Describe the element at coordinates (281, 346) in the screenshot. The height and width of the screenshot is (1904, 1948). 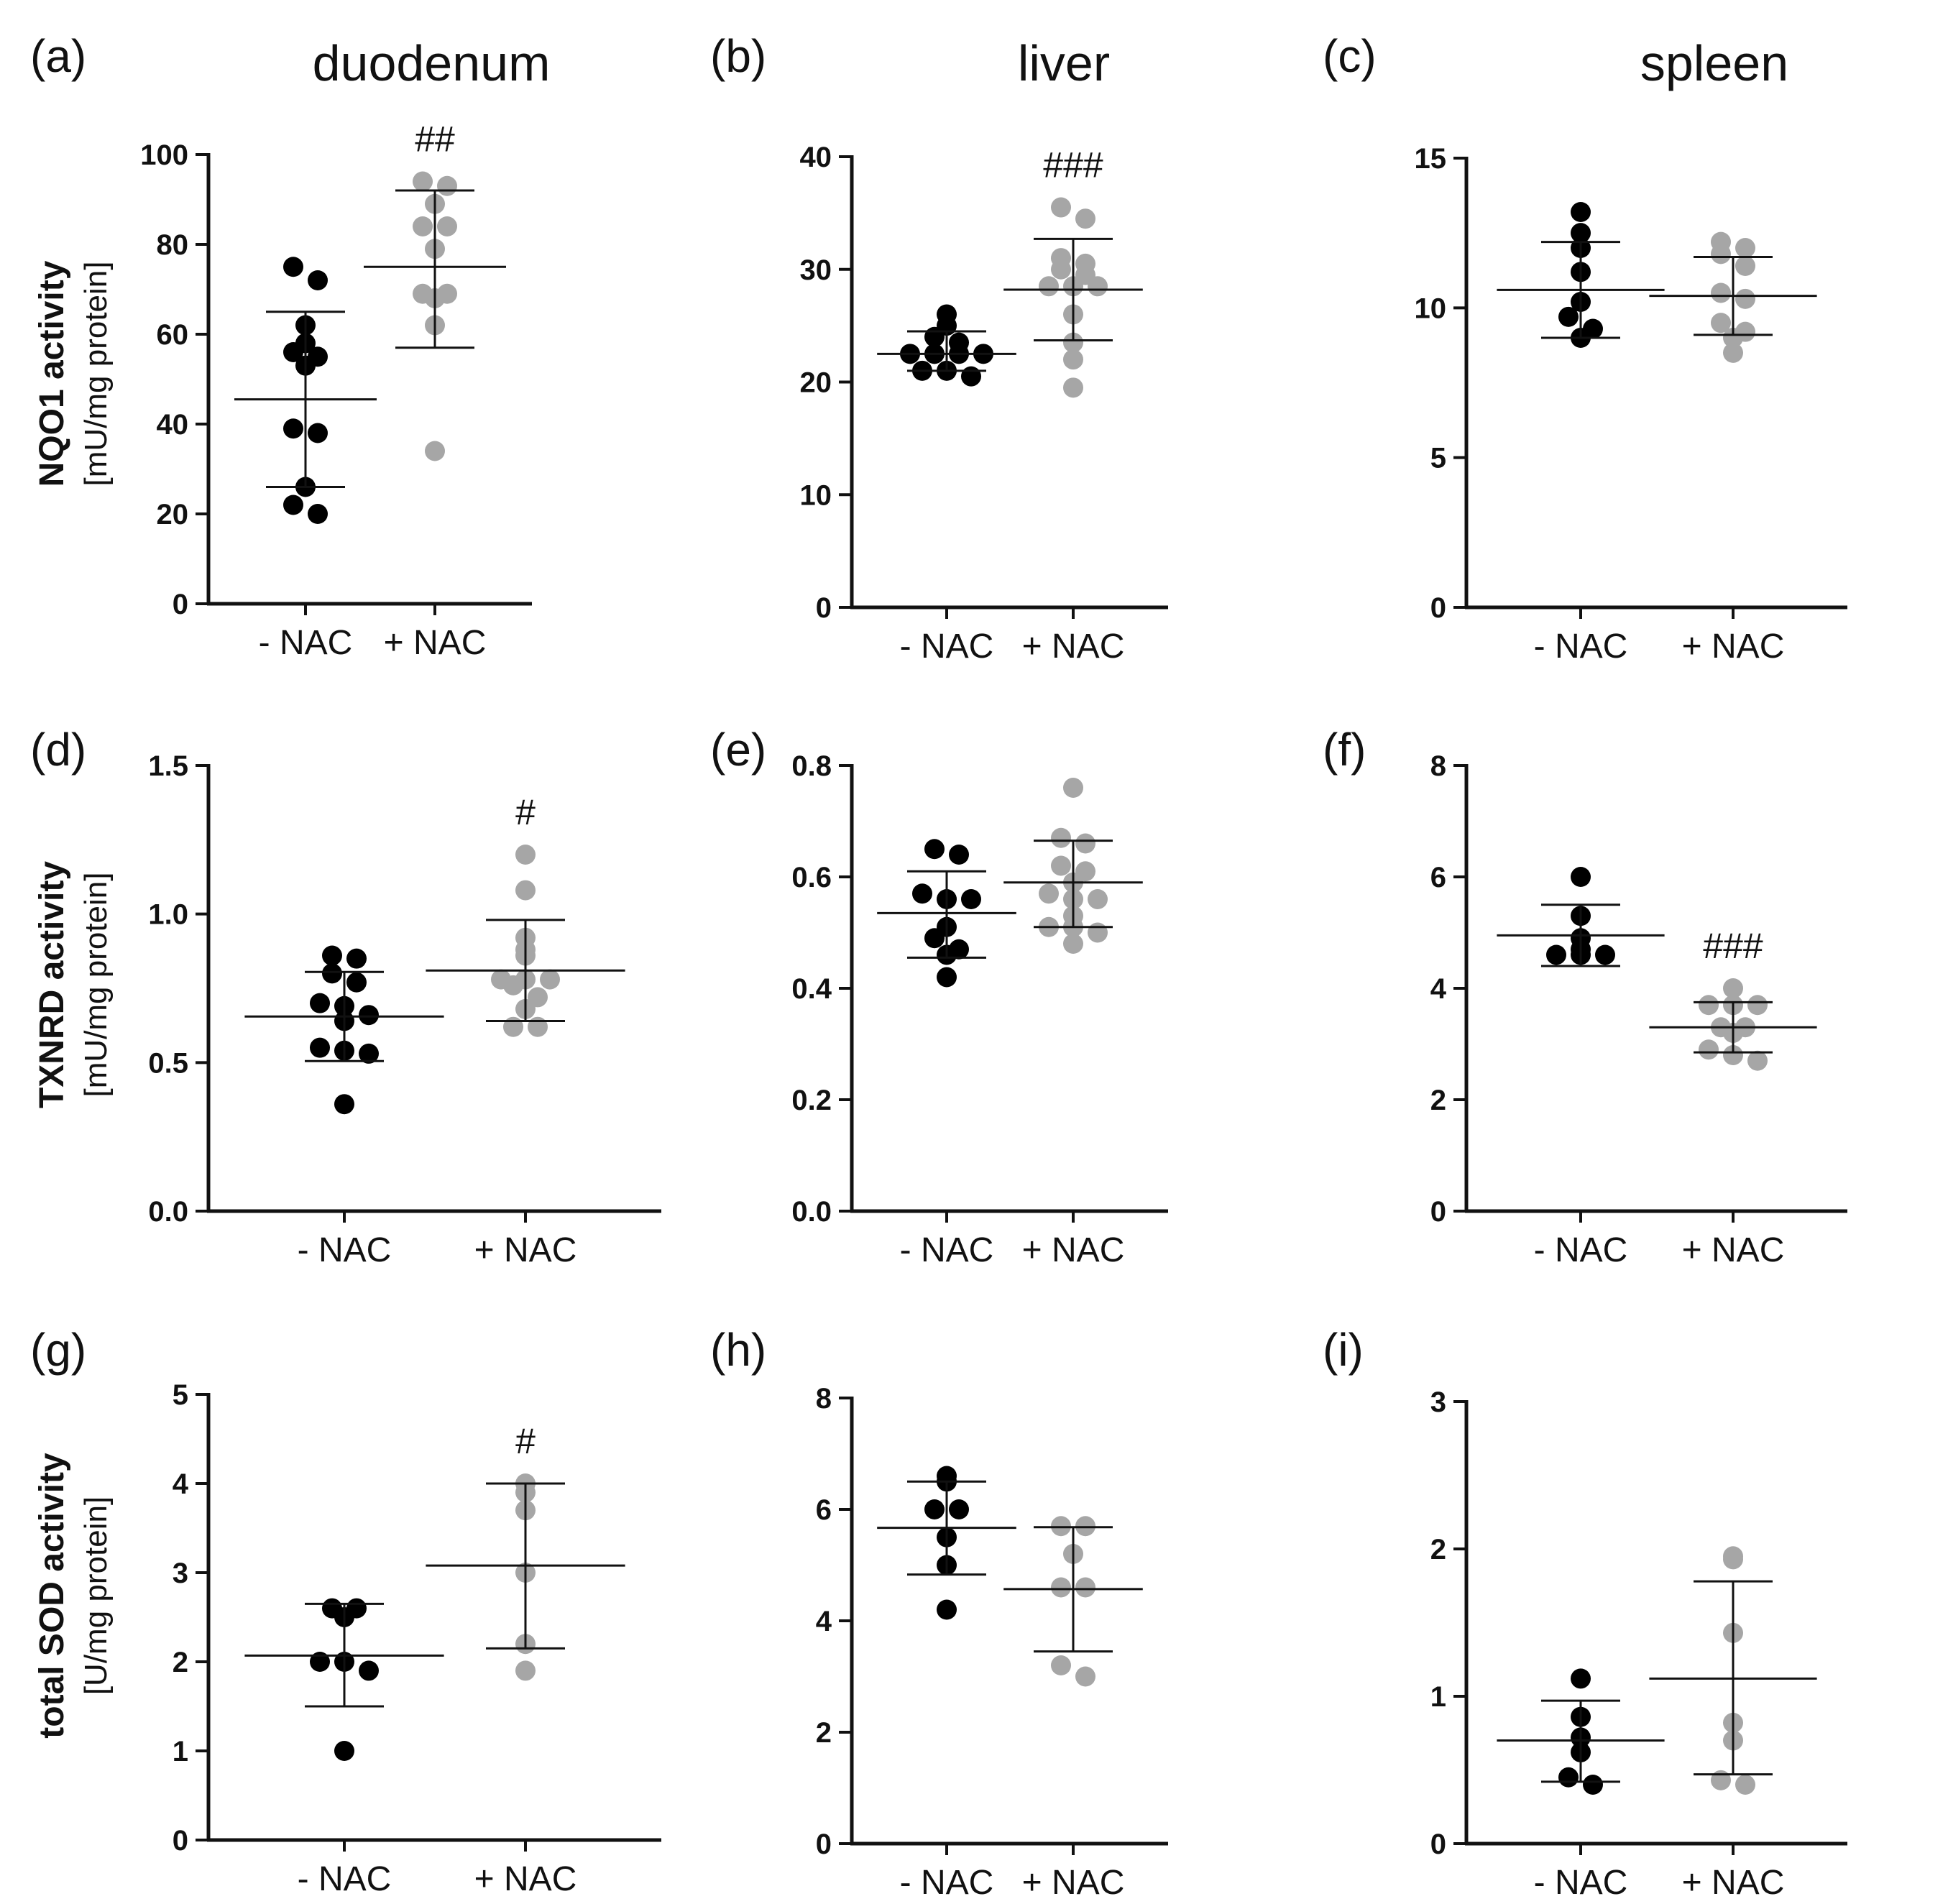
I see `chart-panel-1: (a) 0 20 40 60 80 100 - NAC + NAC ##` at that location.